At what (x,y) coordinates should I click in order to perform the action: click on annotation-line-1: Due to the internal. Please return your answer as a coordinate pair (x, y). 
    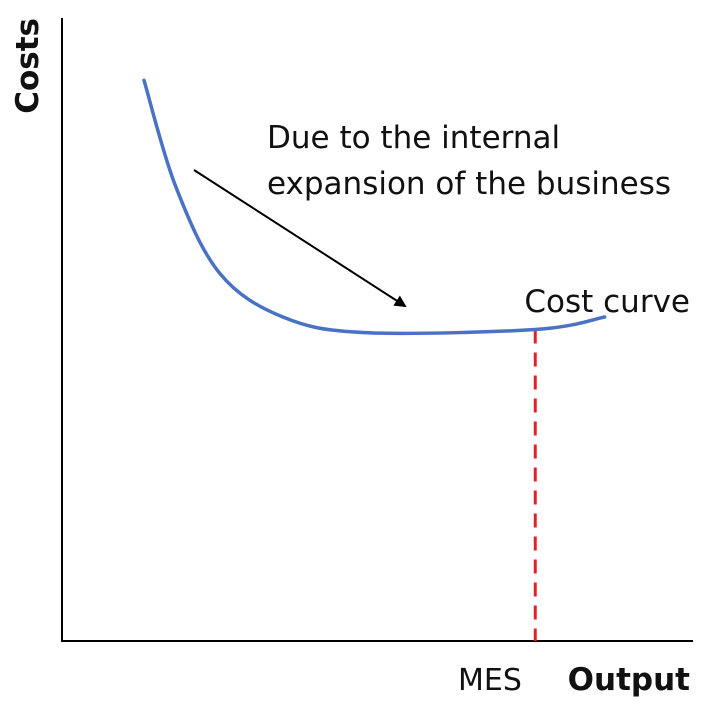
    Looking at the image, I should click on (413, 138).